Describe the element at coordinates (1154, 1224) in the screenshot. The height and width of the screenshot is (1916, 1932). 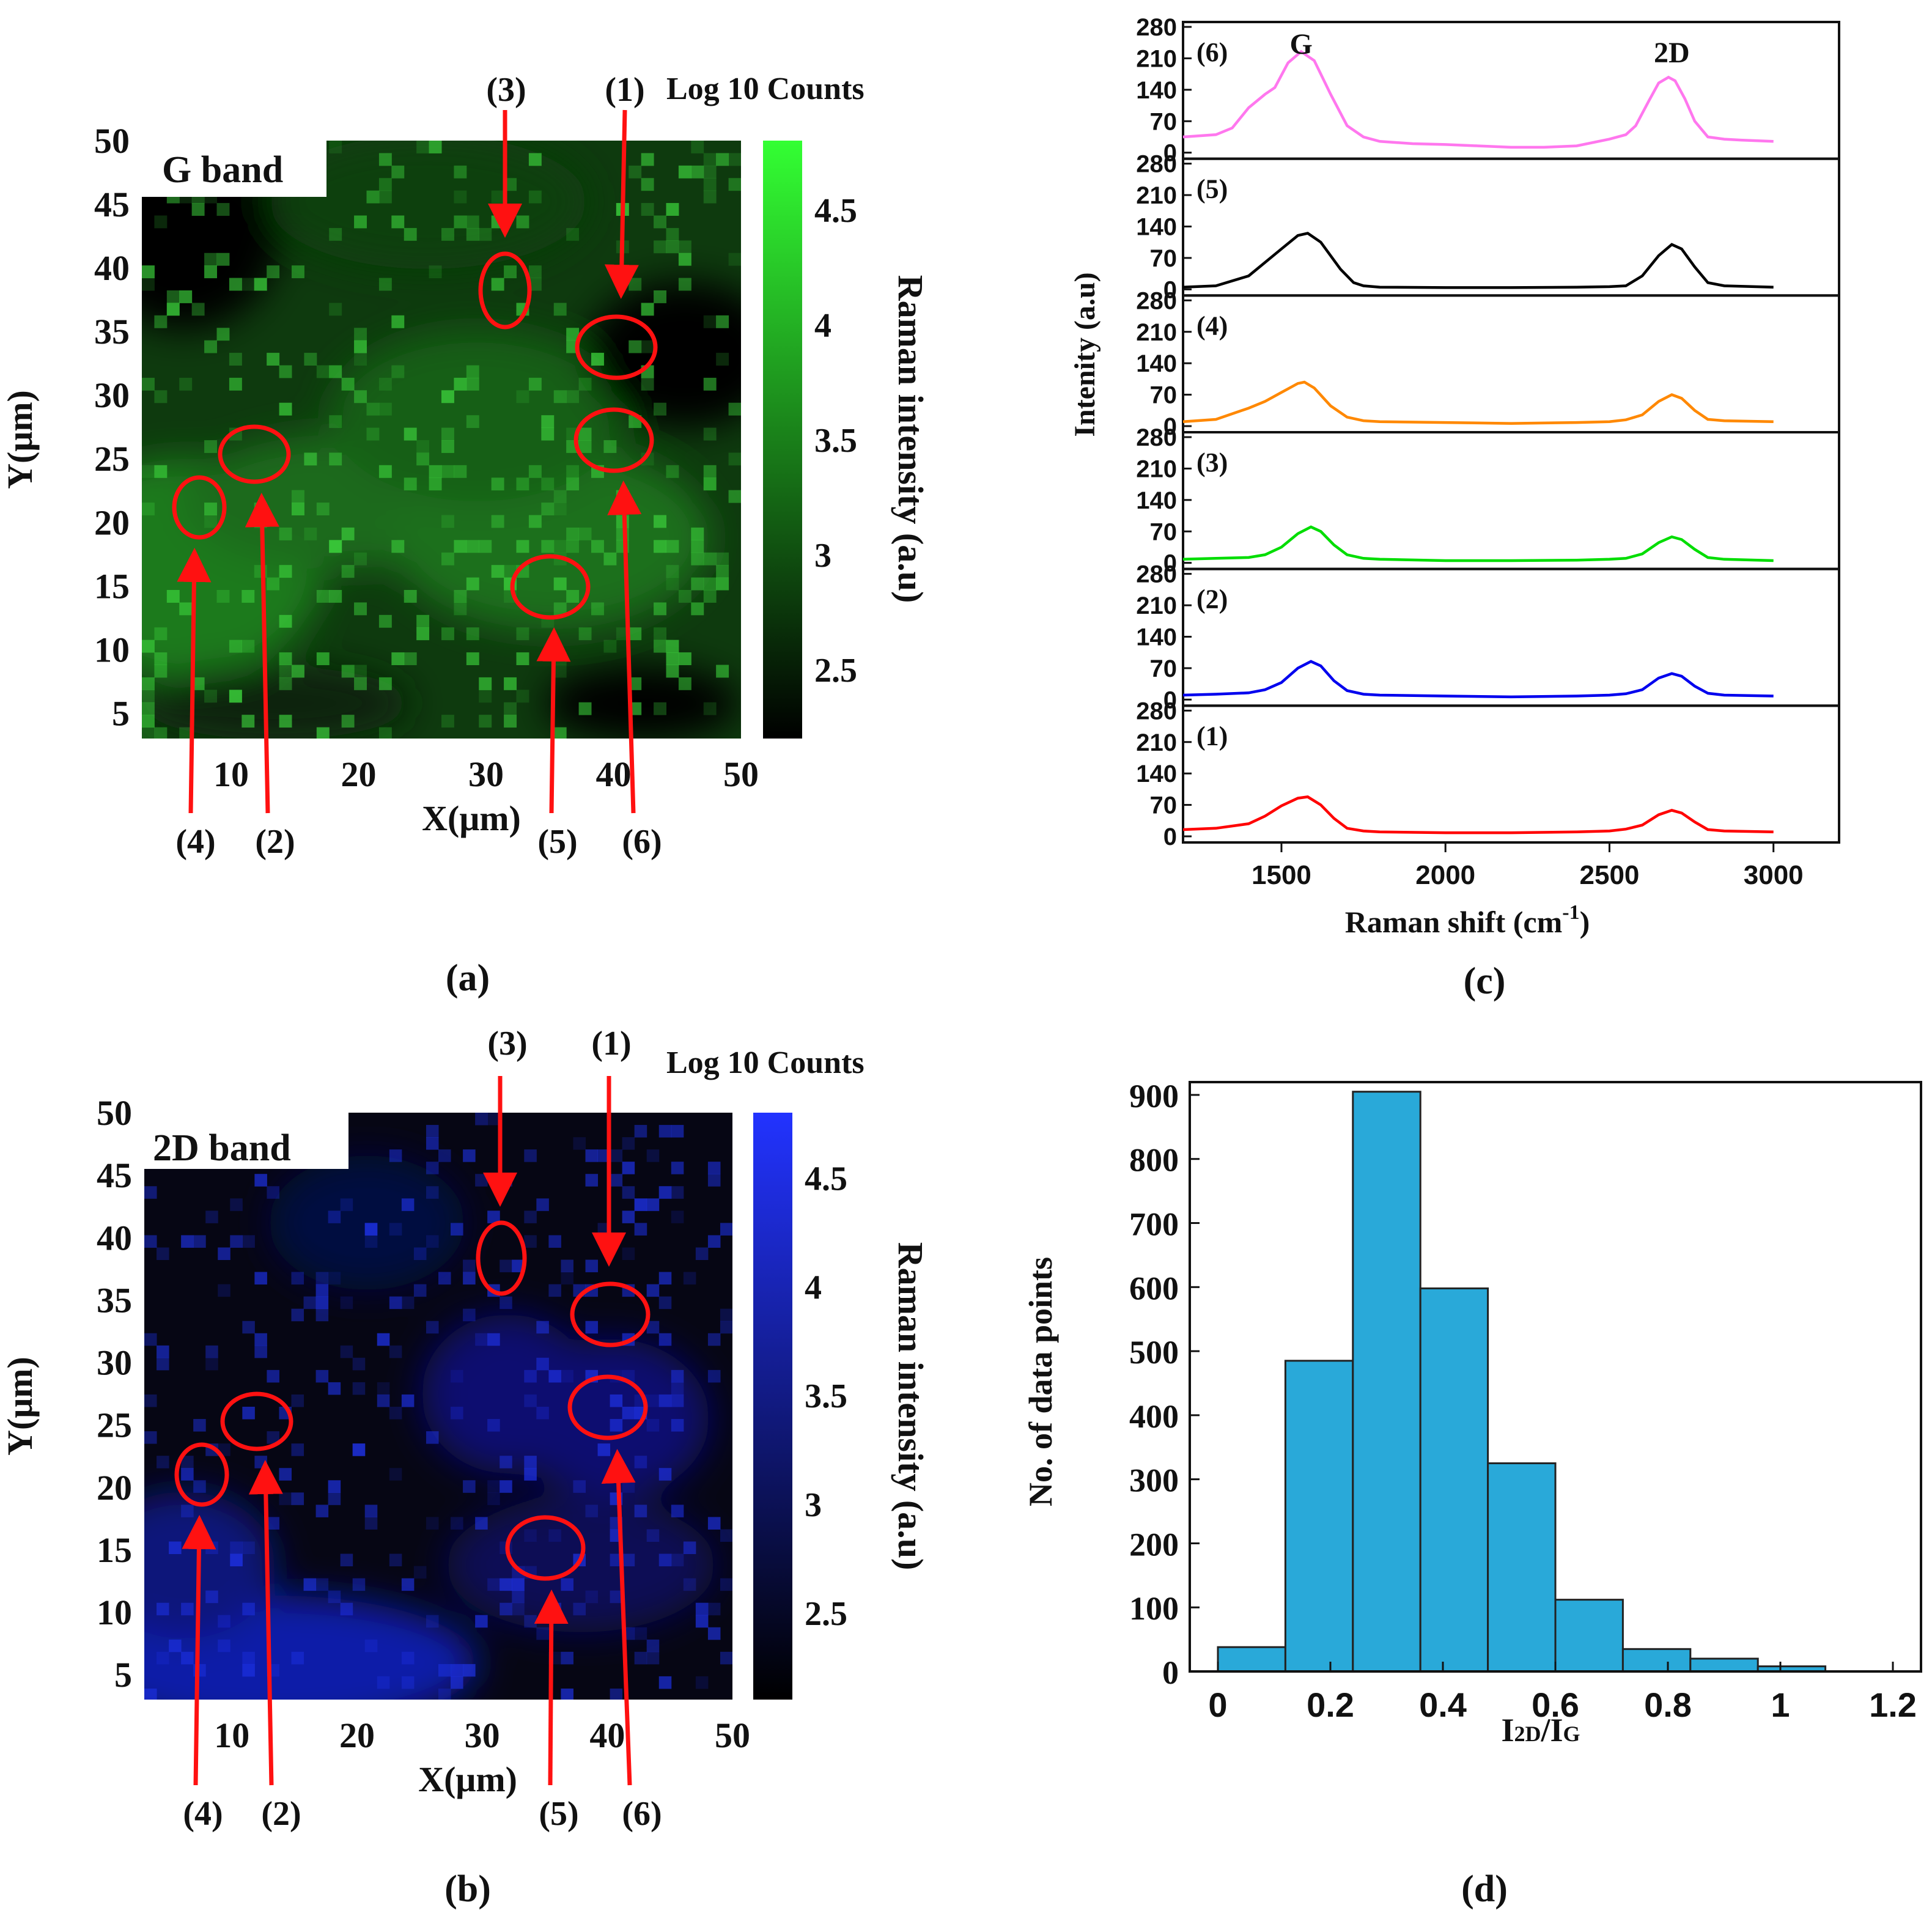
I see `y-tick-label: 700` at that location.